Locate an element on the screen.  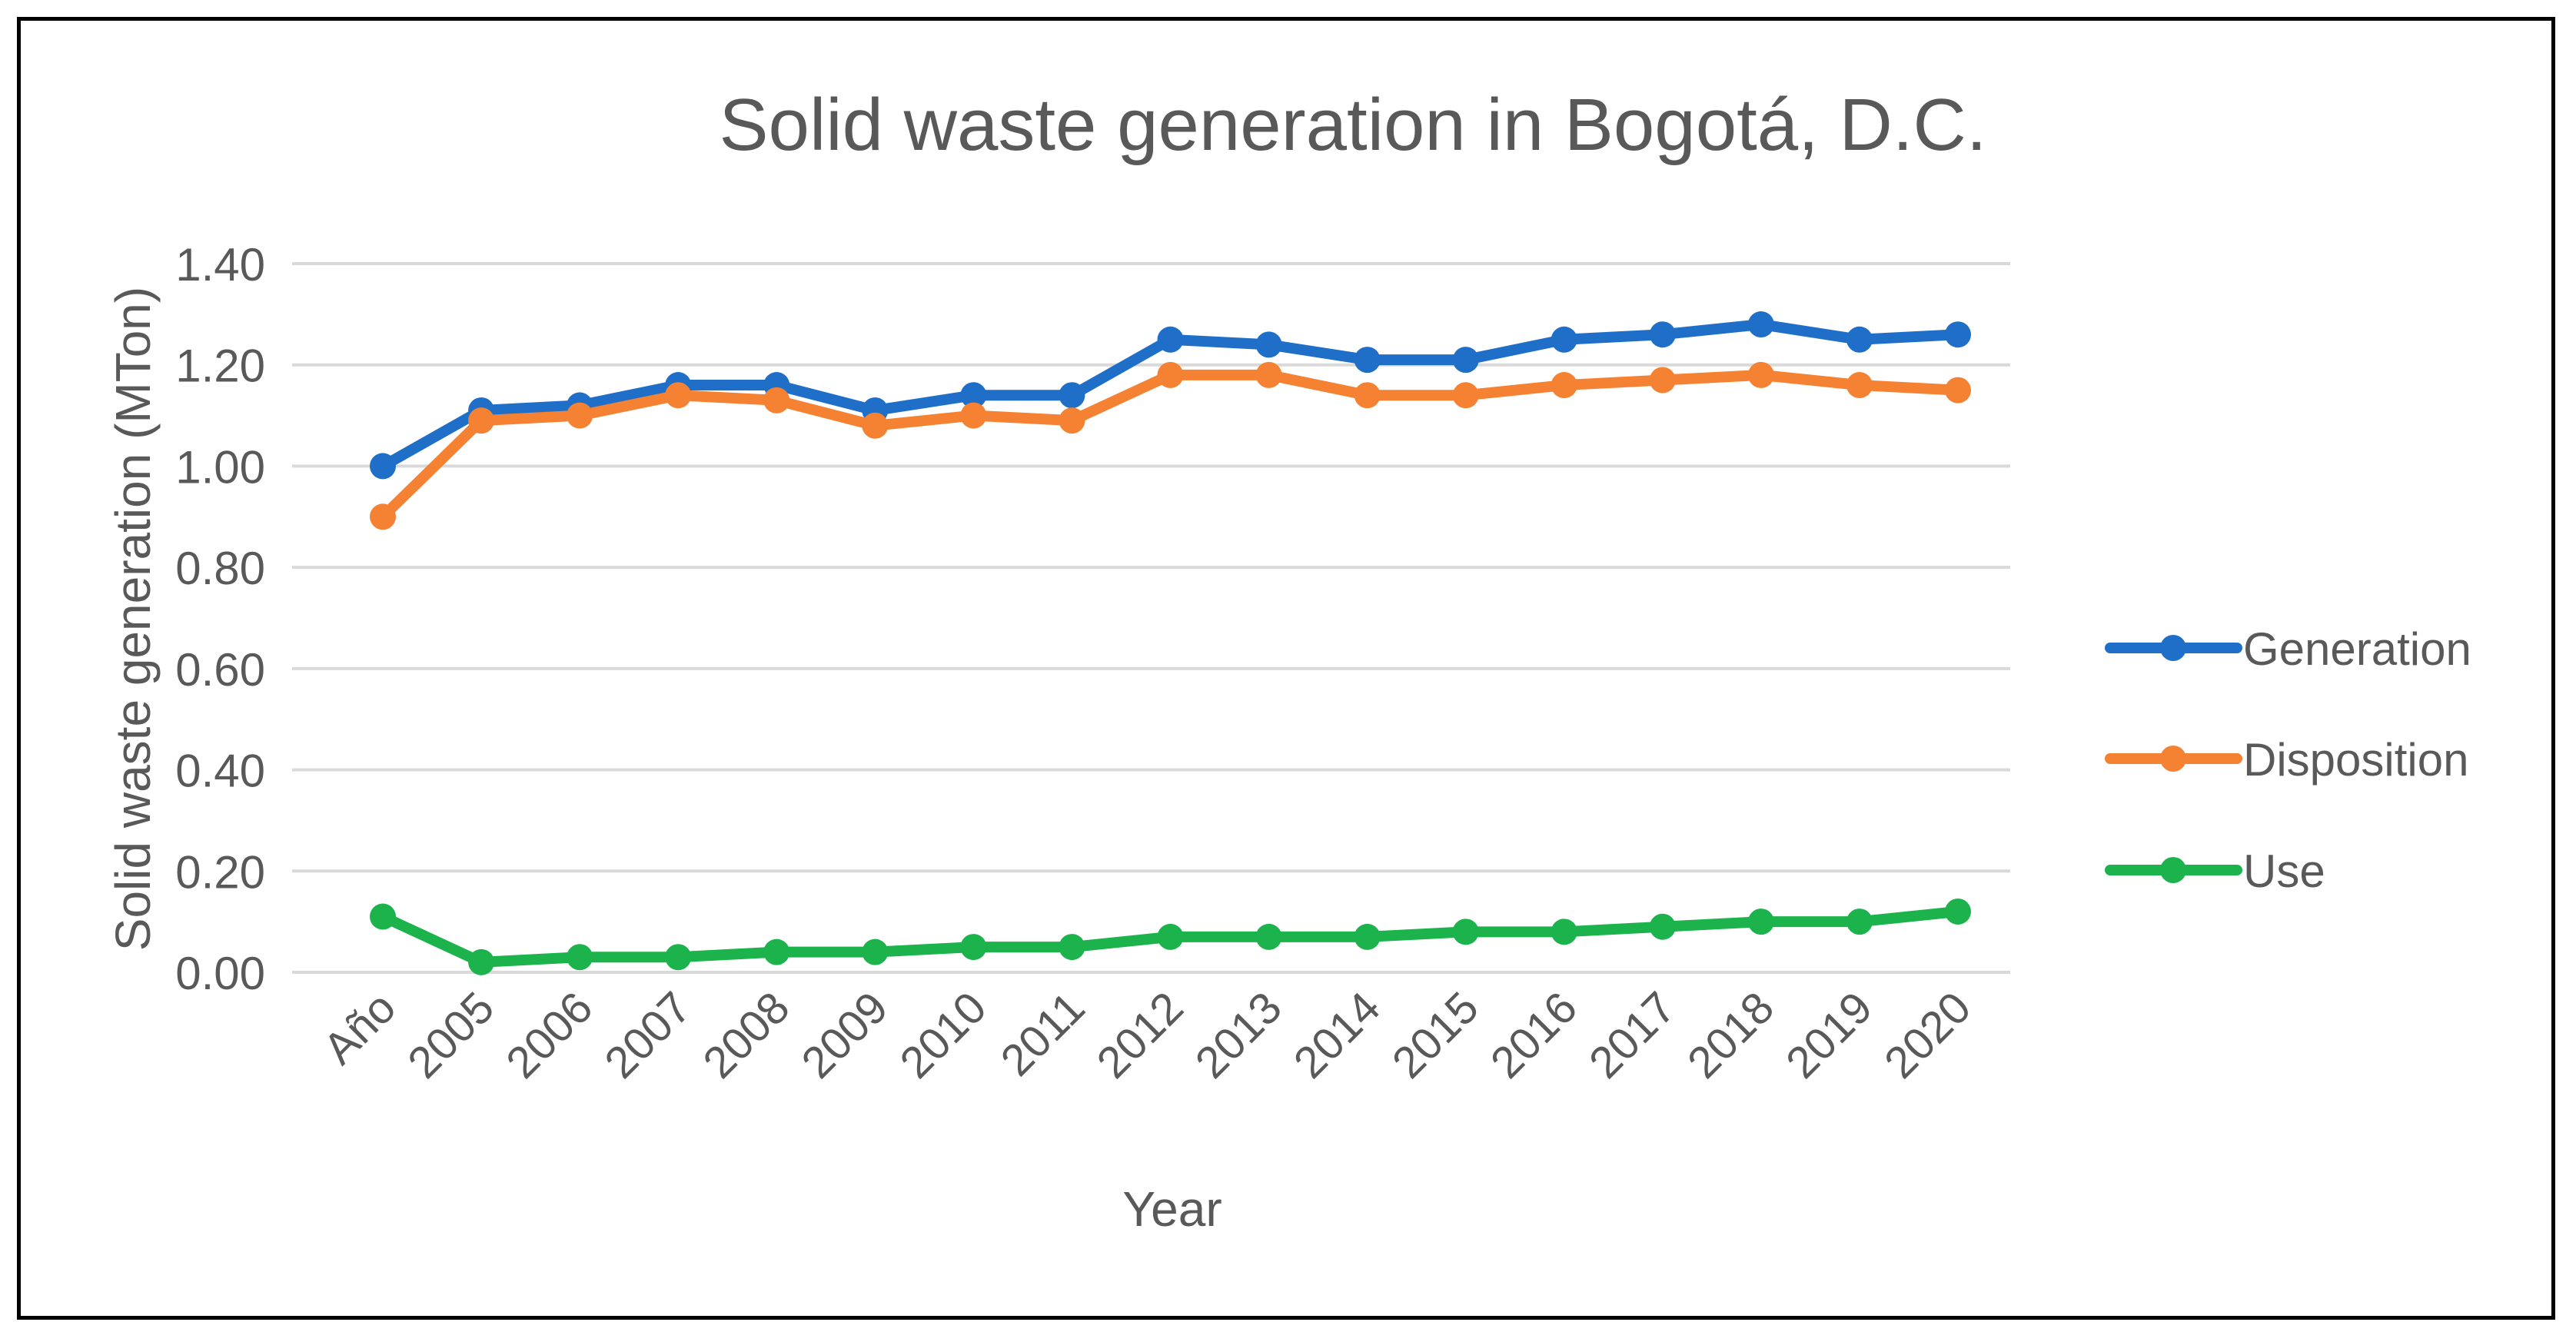
series-disposition is located at coordinates (1170, 446).